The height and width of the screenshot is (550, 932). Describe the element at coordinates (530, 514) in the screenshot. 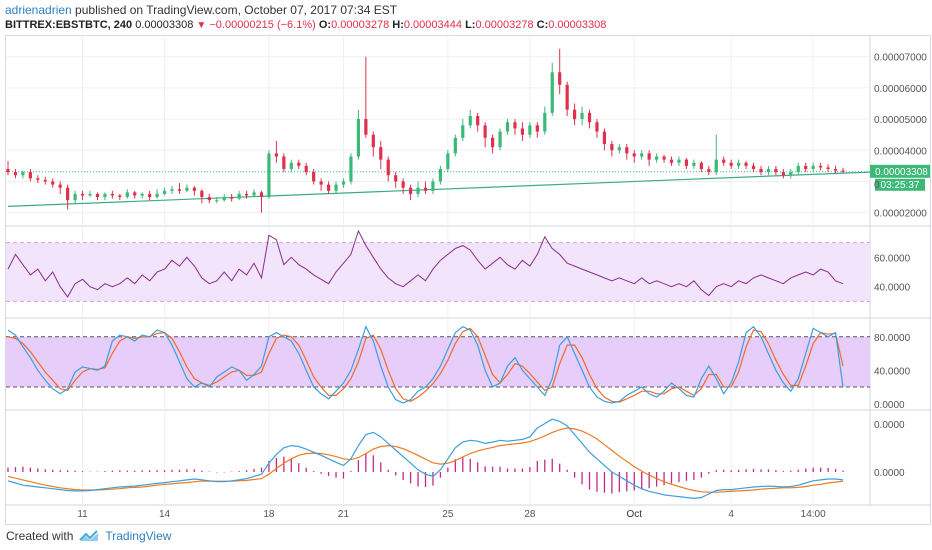

I see `time-tick-label: 28` at that location.